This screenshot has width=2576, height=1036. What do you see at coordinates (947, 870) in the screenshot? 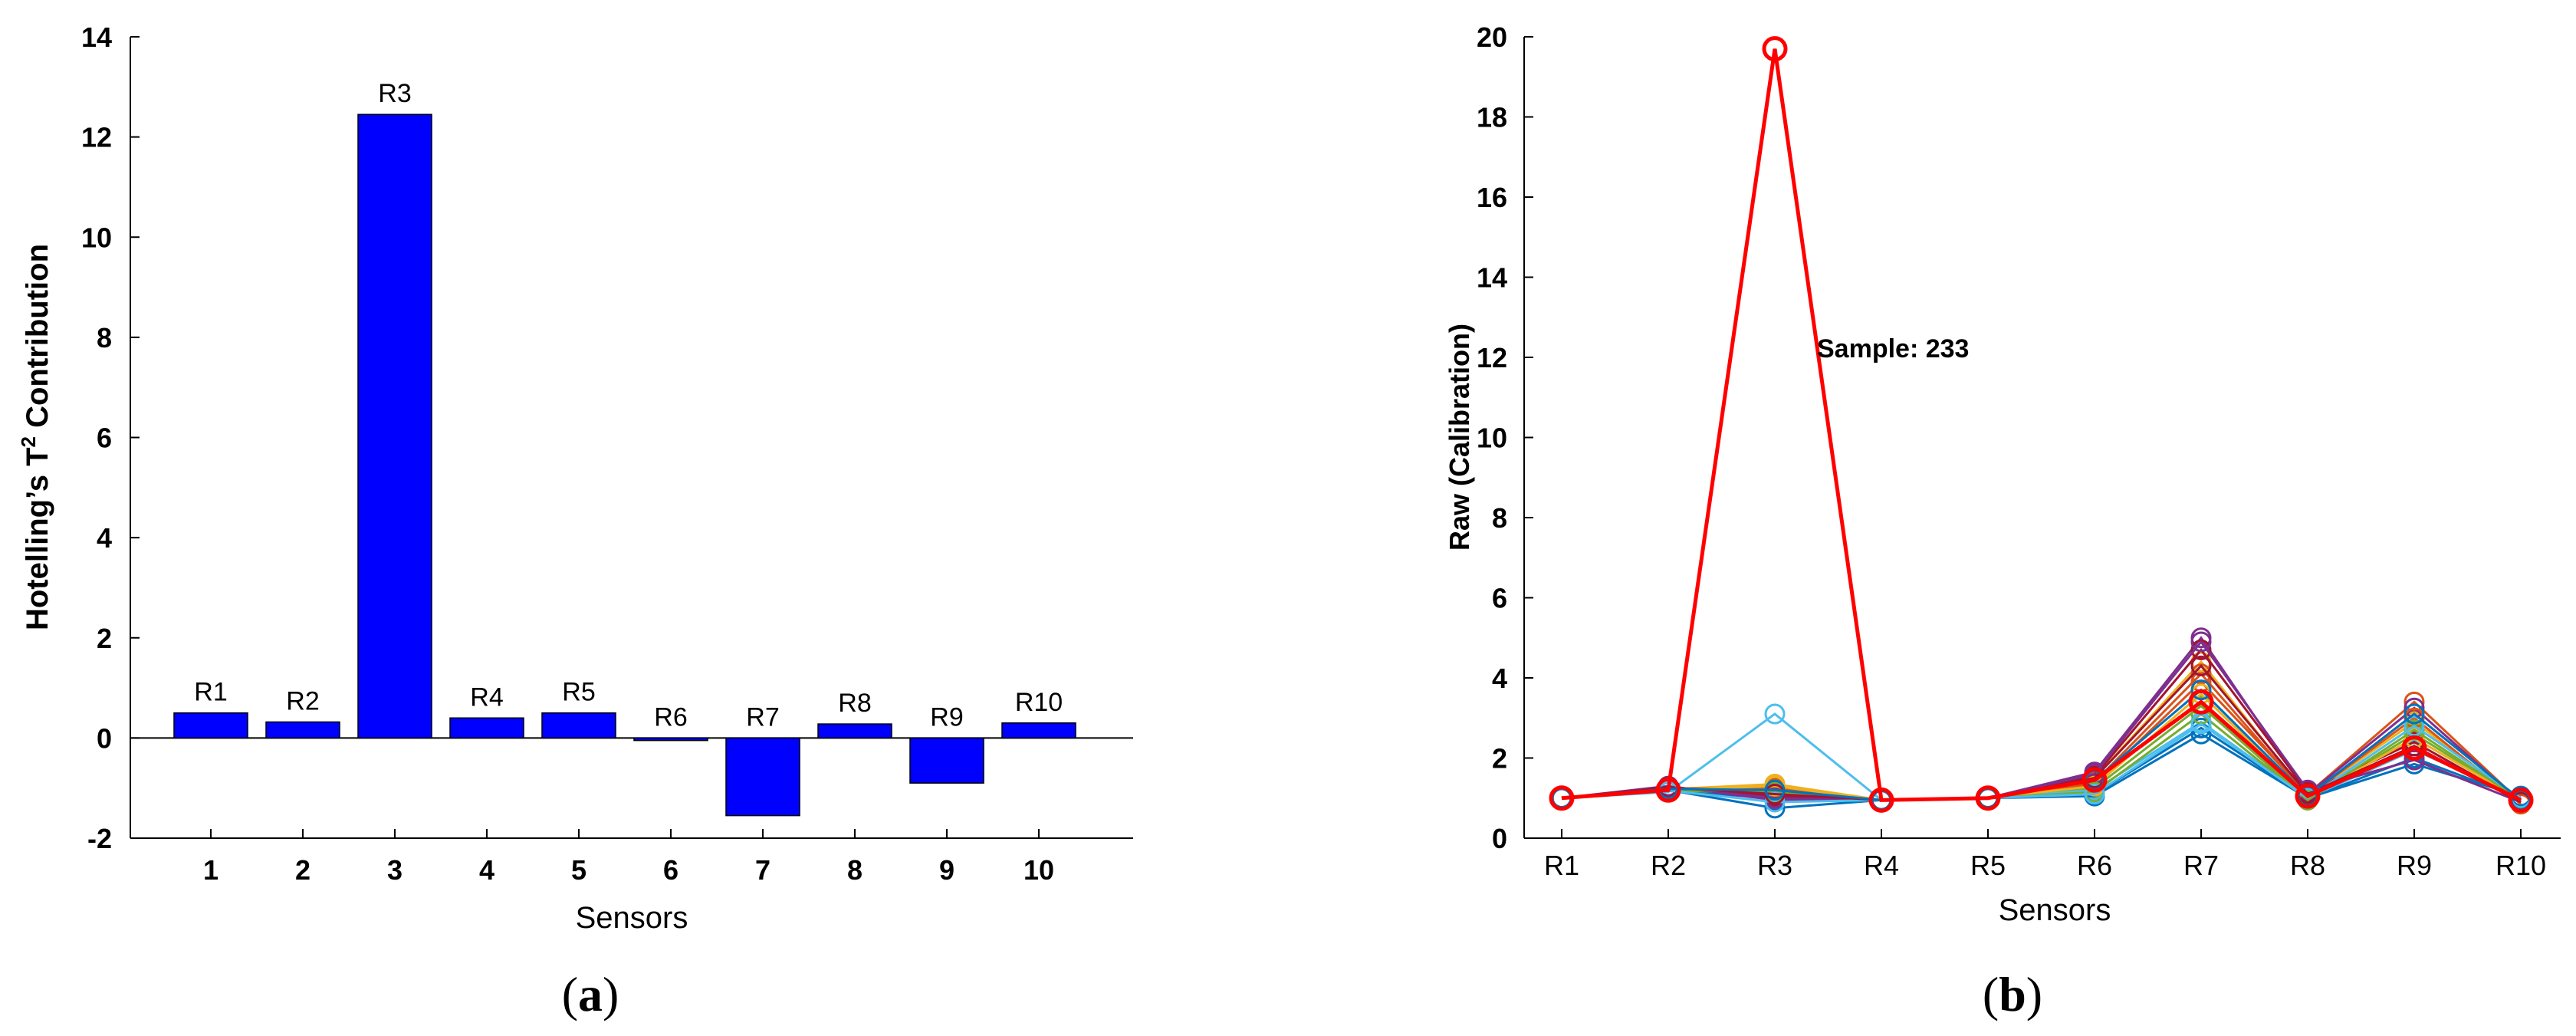
I see `x-tick-label: 9` at bounding box center [947, 870].